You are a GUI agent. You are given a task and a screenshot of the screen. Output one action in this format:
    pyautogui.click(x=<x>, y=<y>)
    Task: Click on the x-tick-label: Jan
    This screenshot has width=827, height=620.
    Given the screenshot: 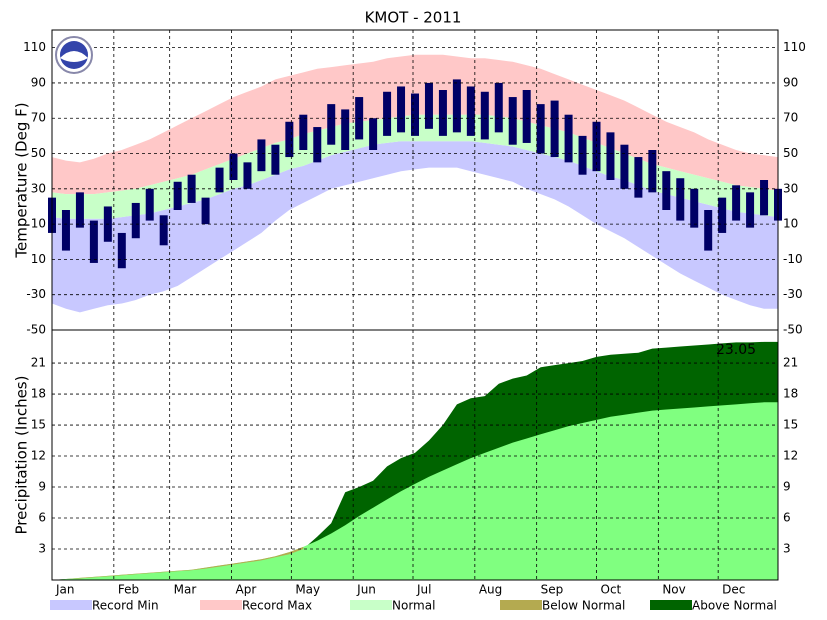 What is the action you would take?
    pyautogui.click(x=65, y=590)
    